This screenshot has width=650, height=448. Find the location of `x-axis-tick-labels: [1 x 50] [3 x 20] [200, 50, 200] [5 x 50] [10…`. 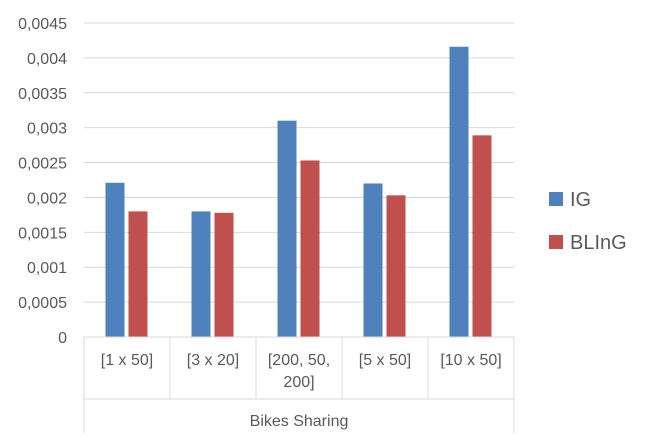

x-axis-tick-labels: [1 x 50] [3 x 20] [200, 50, 200] [5 x 50] [10… is located at coordinates (301, 371).